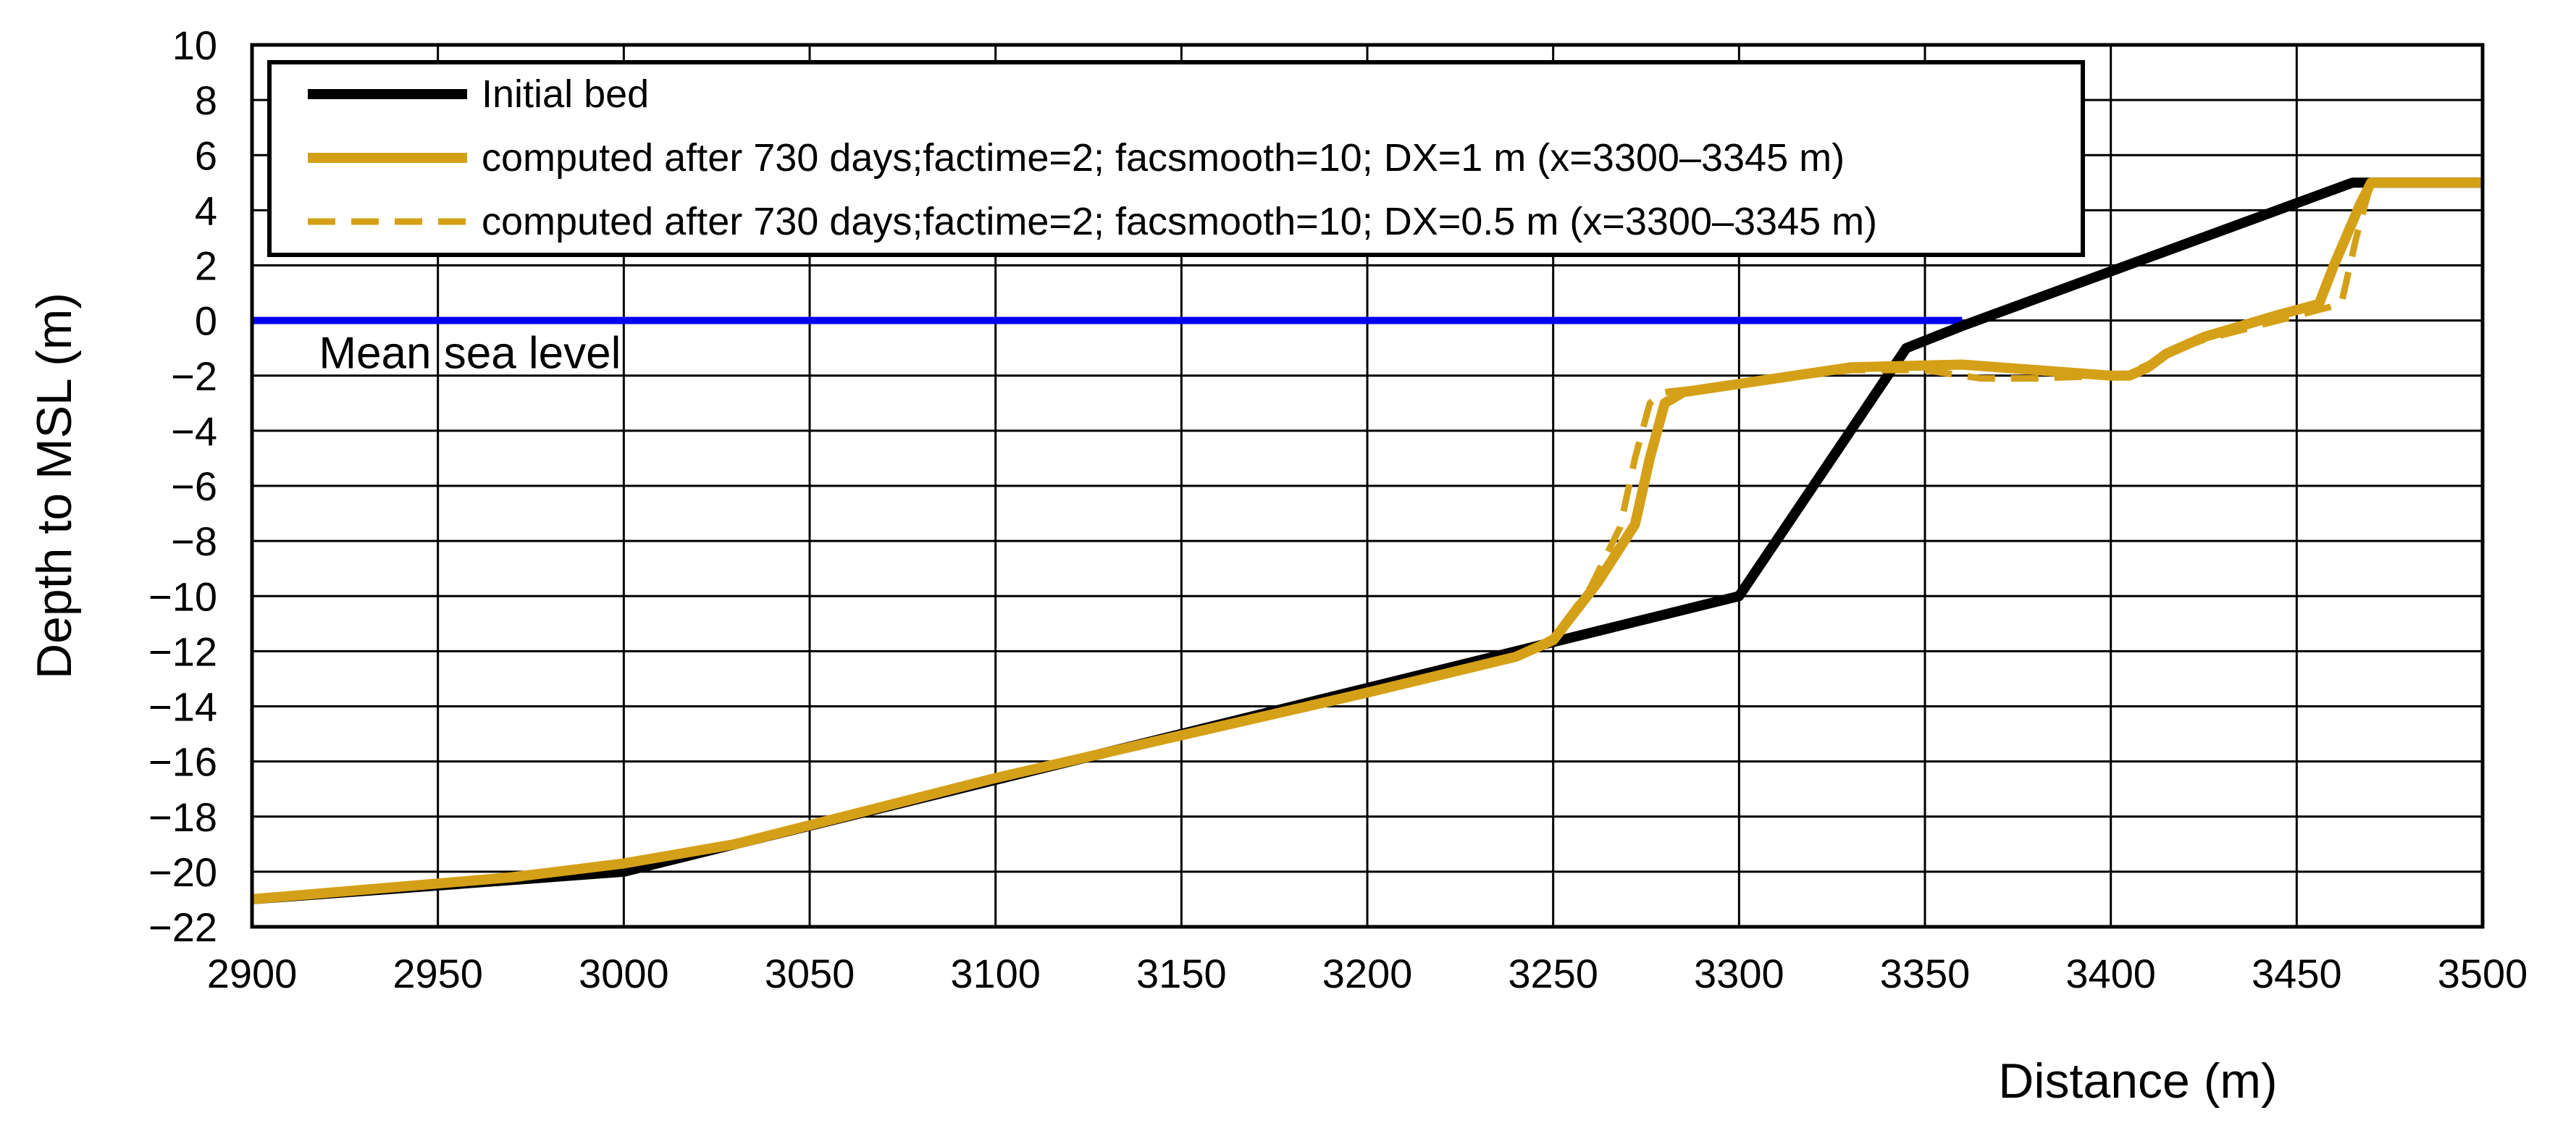 Image resolution: width=2576 pixels, height=1131 pixels. Describe the element at coordinates (252, 973) in the screenshot. I see `x-tick-label: 2900` at that location.